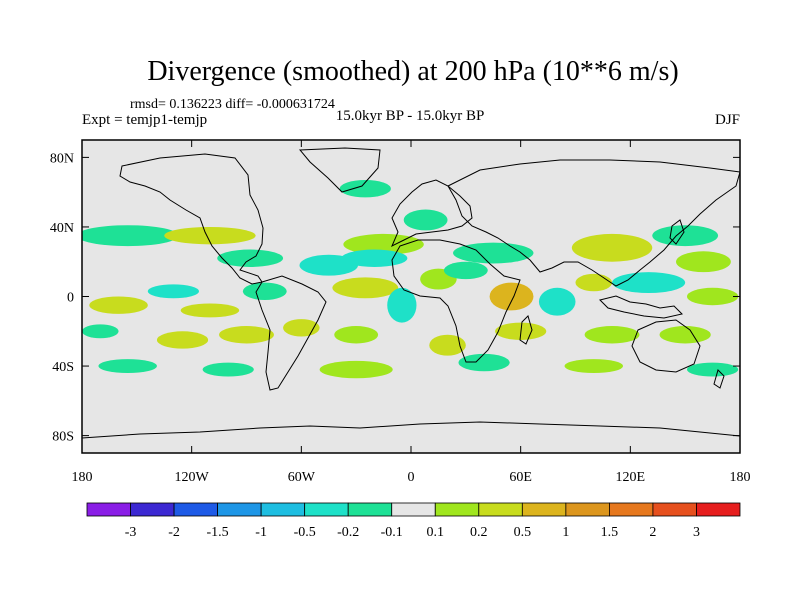 The image size is (800, 600). Describe the element at coordinates (191, 219) in the screenshot. I see `north-america-coast` at that location.